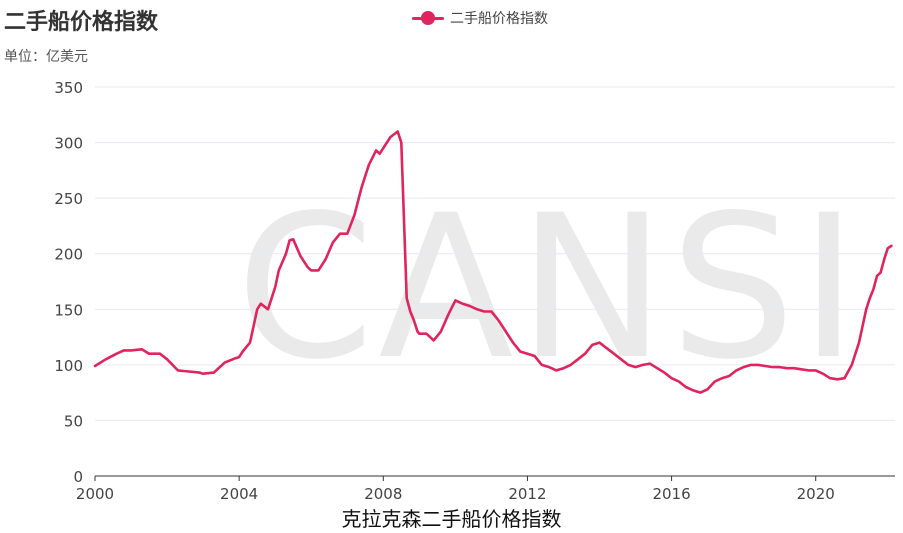 The height and width of the screenshot is (533, 903). I want to click on x-tick-label: 2004, so click(239, 494).